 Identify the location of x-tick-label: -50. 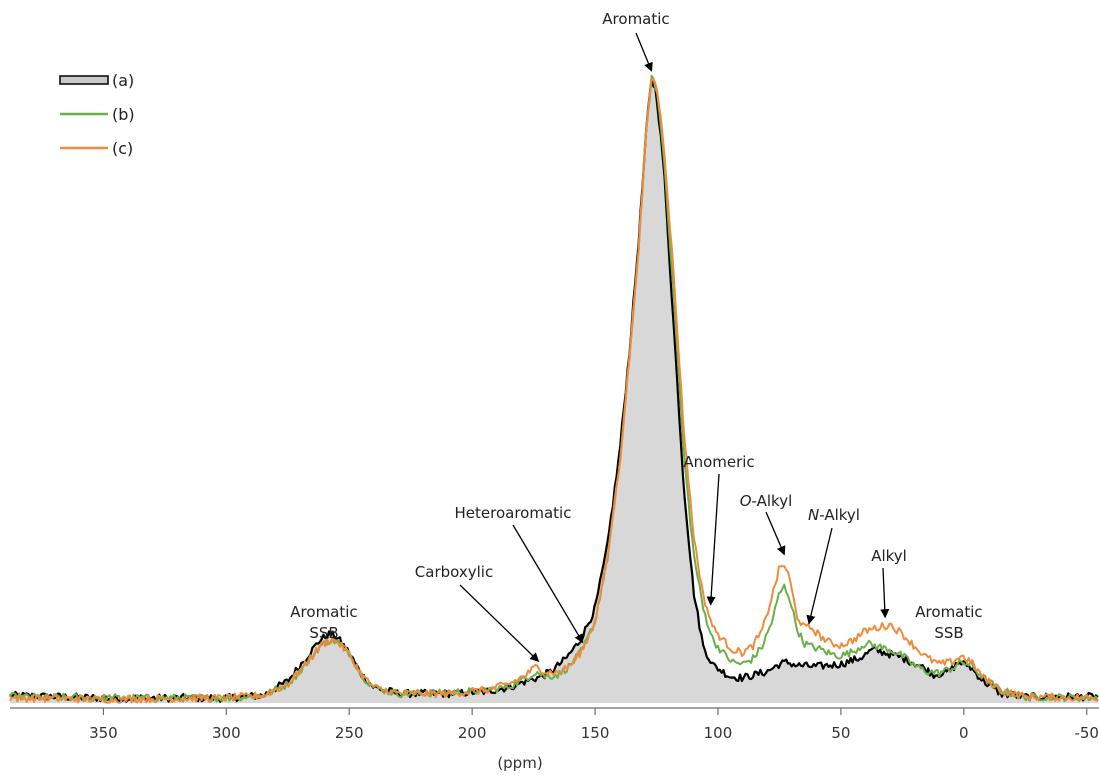
(1086, 733).